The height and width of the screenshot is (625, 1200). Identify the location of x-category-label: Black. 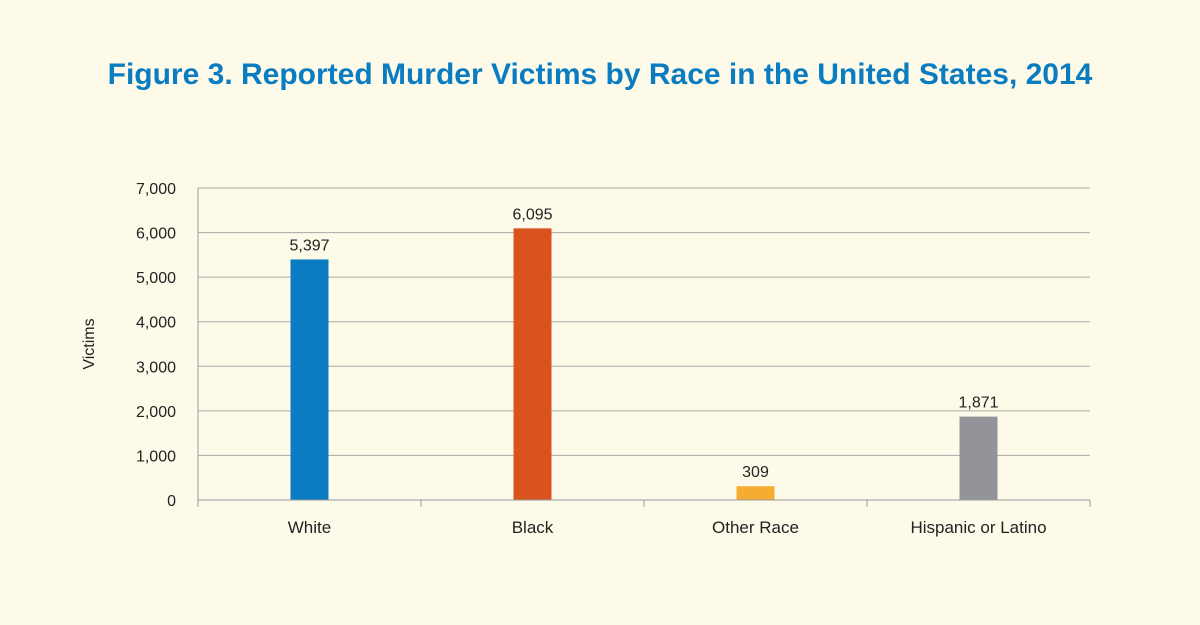
(533, 527).